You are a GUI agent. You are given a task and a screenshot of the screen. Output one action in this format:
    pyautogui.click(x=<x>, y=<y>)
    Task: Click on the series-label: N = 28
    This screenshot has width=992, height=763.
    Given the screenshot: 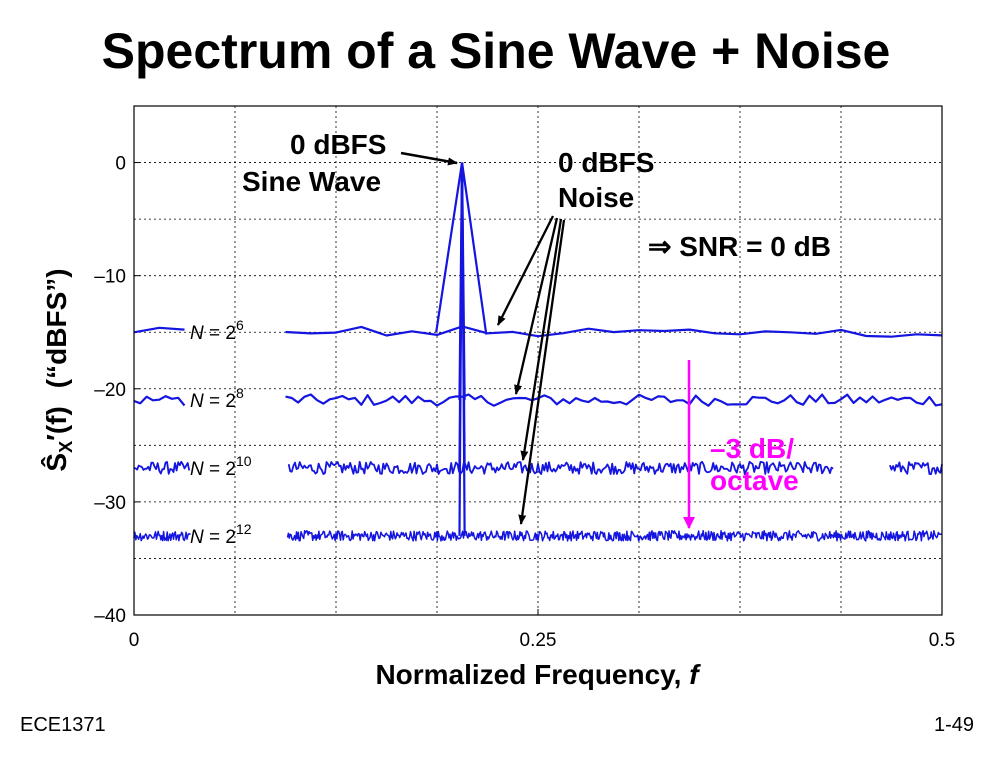 What is the action you would take?
    pyautogui.click(x=217, y=398)
    